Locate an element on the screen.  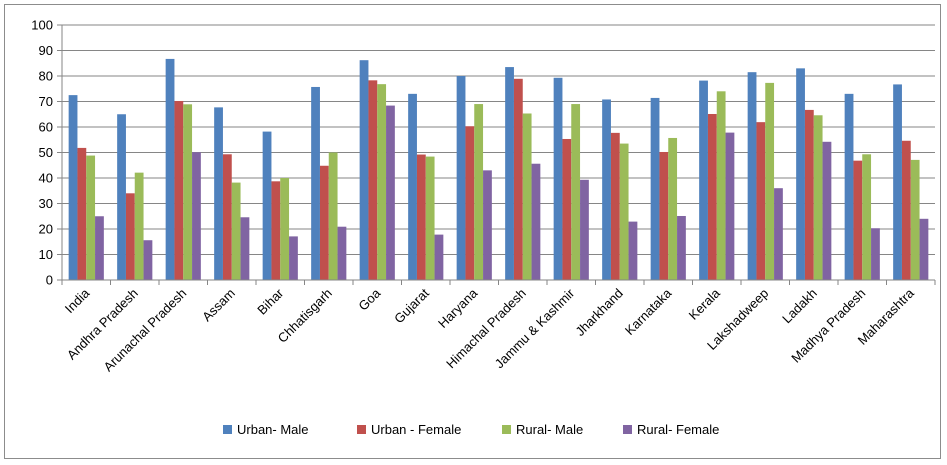
x-tick-label: Goa is located at coordinates (369, 299).